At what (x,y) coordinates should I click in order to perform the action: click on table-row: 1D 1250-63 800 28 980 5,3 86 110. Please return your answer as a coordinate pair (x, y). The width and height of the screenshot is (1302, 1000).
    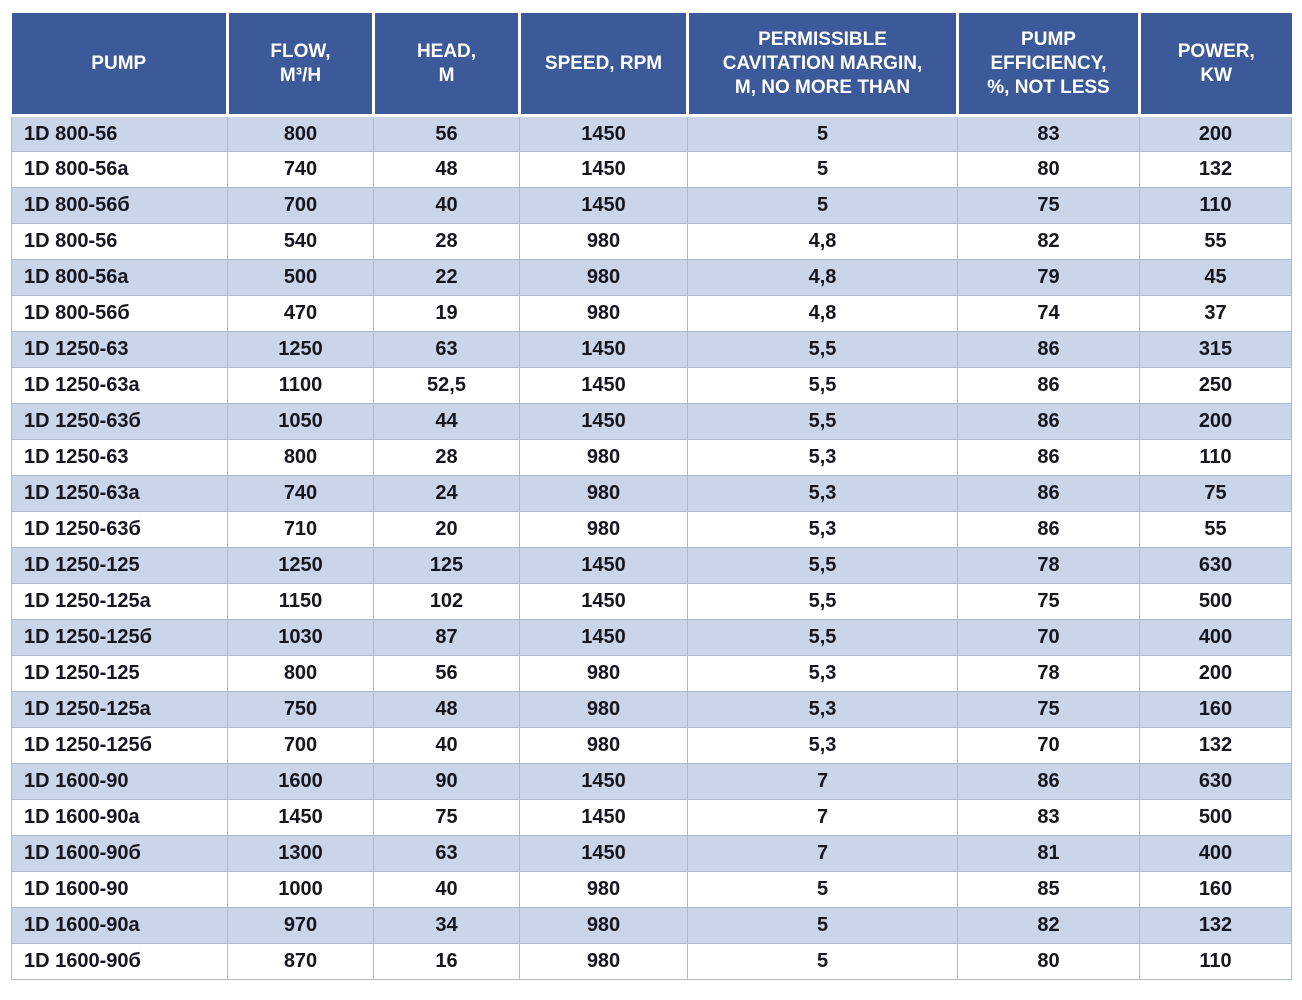
    Looking at the image, I should click on (651, 457).